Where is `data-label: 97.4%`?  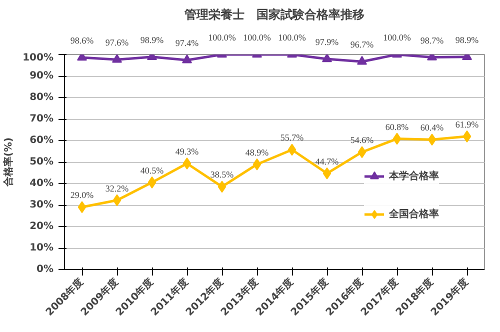 data-label: 97.4% is located at coordinates (187, 43).